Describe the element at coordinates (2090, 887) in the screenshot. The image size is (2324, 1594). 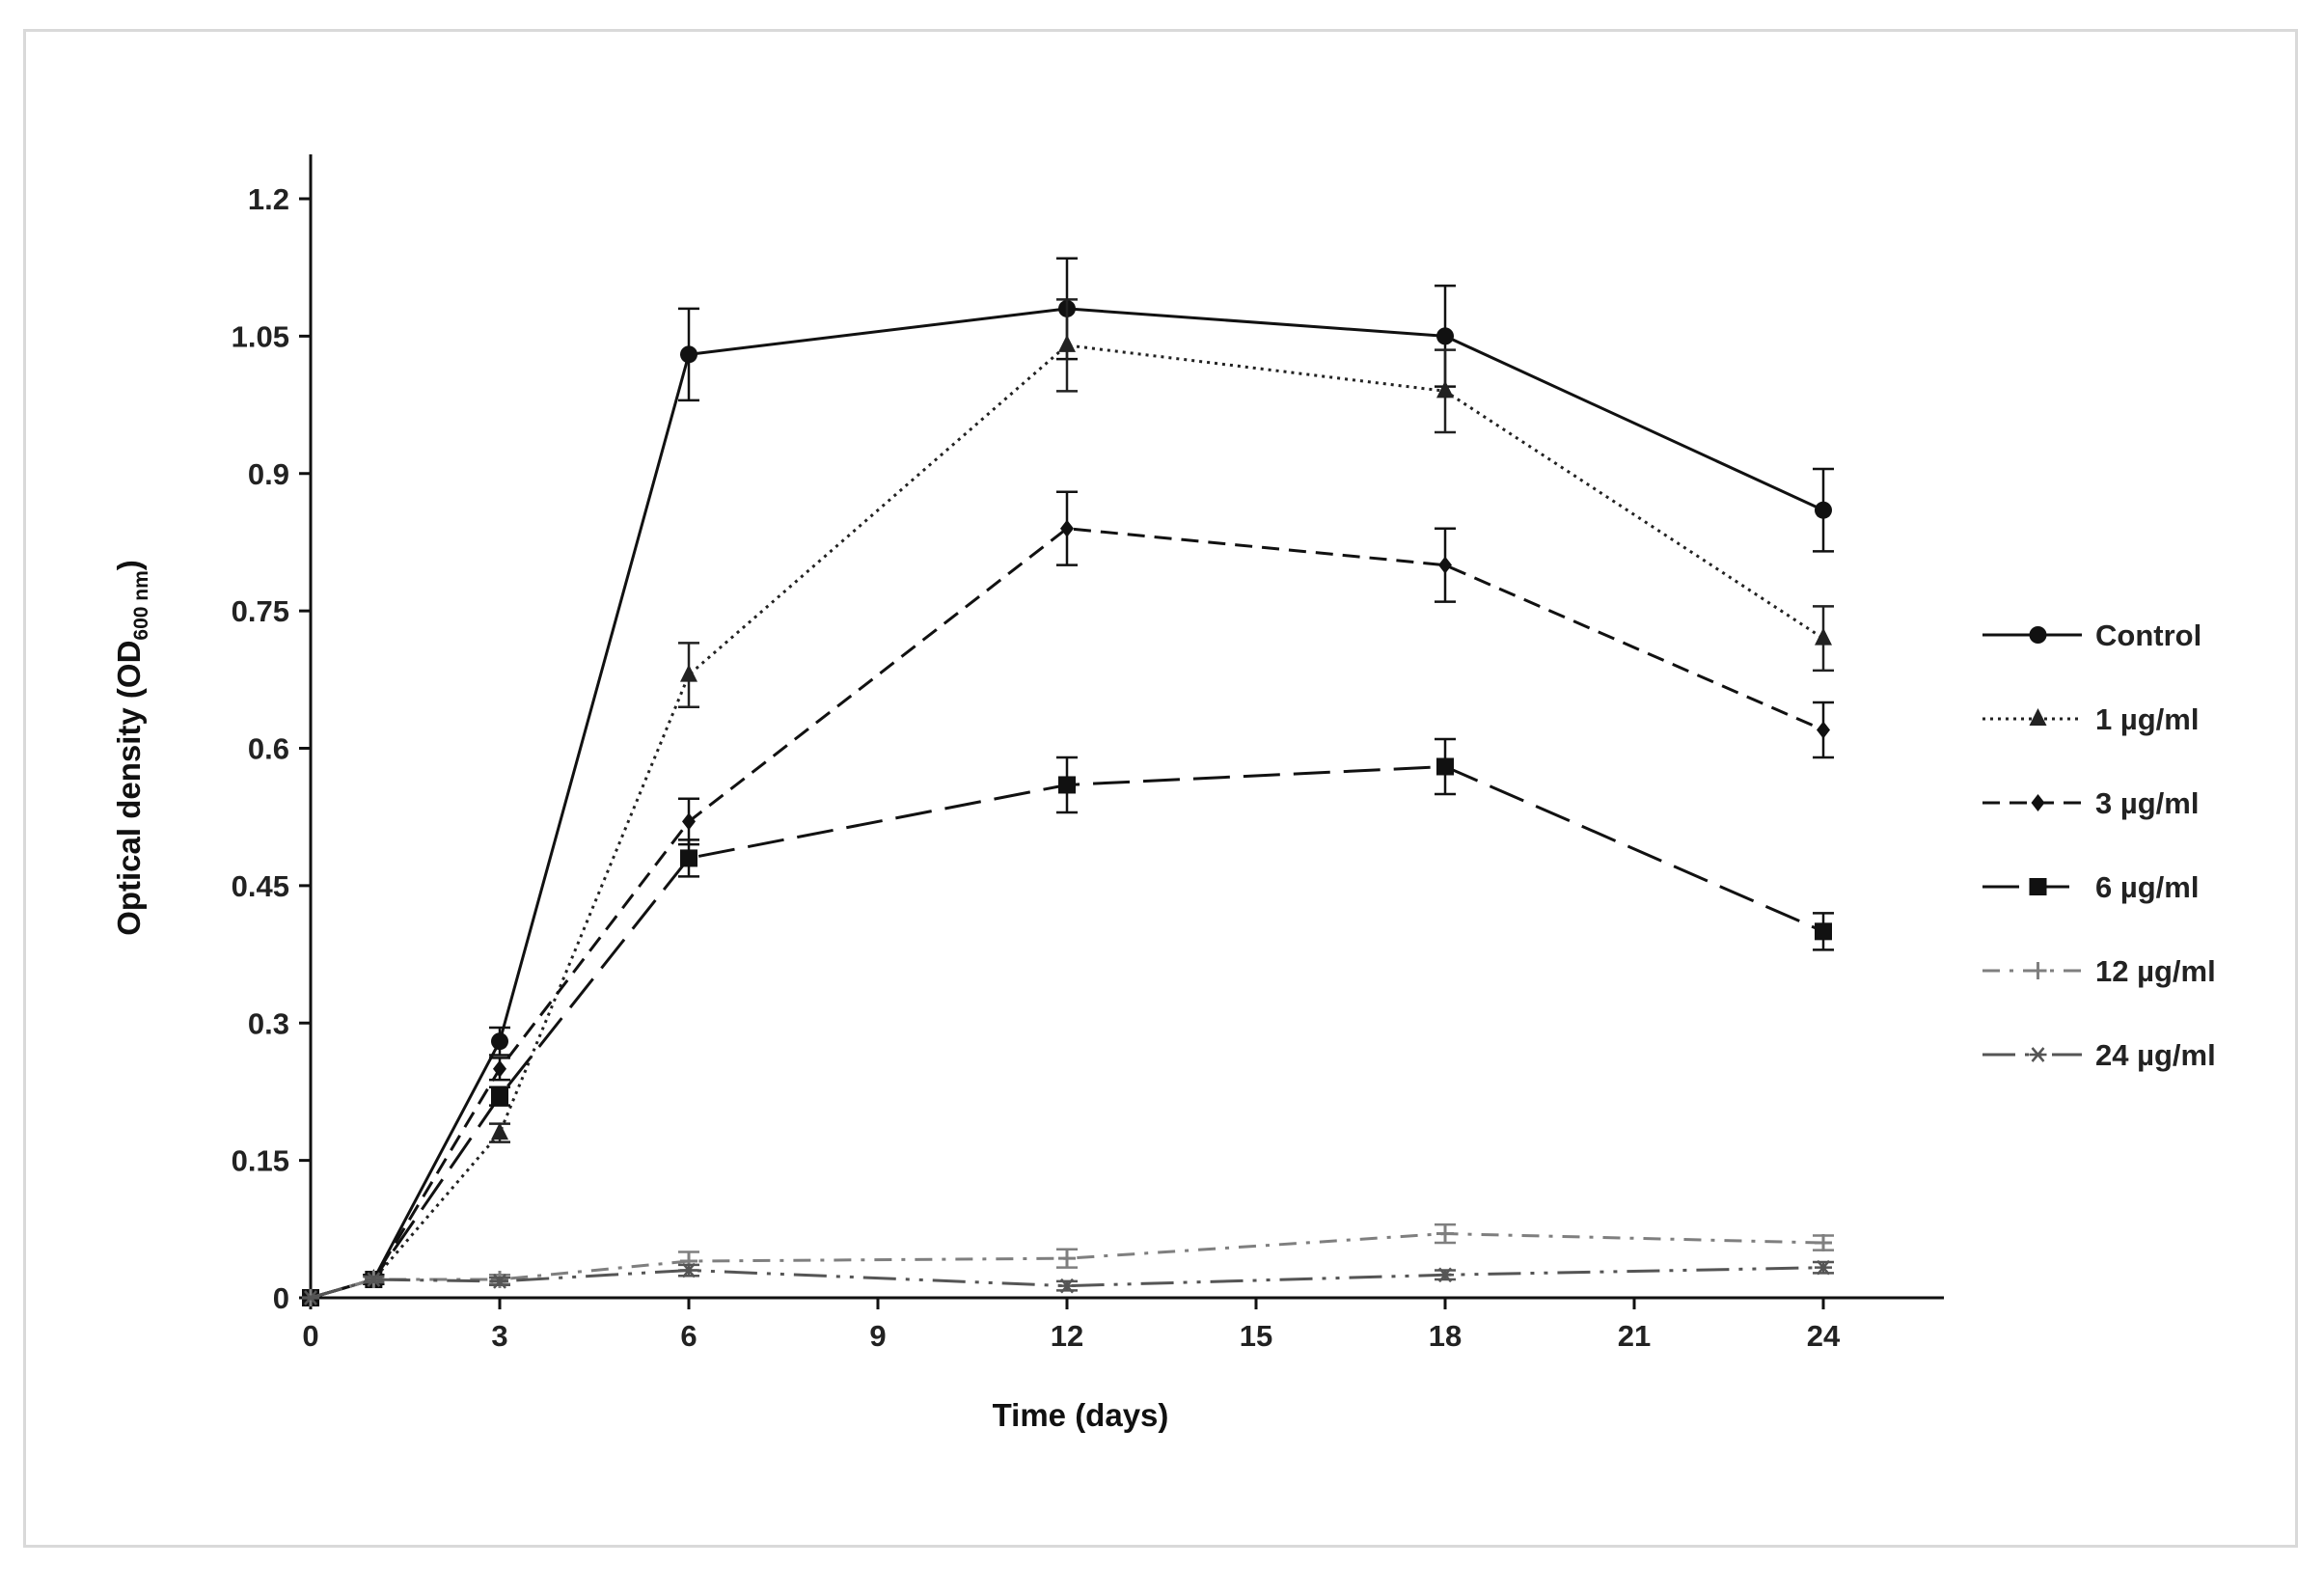
I see `legend-entry: 6 µg/ml` at that location.